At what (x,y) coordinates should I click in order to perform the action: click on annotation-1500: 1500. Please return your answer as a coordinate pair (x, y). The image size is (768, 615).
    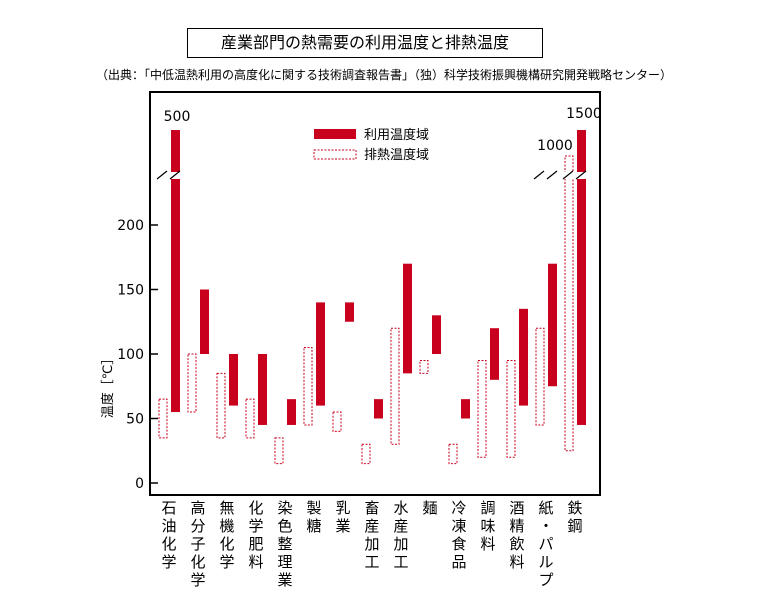
    Looking at the image, I should click on (584, 114).